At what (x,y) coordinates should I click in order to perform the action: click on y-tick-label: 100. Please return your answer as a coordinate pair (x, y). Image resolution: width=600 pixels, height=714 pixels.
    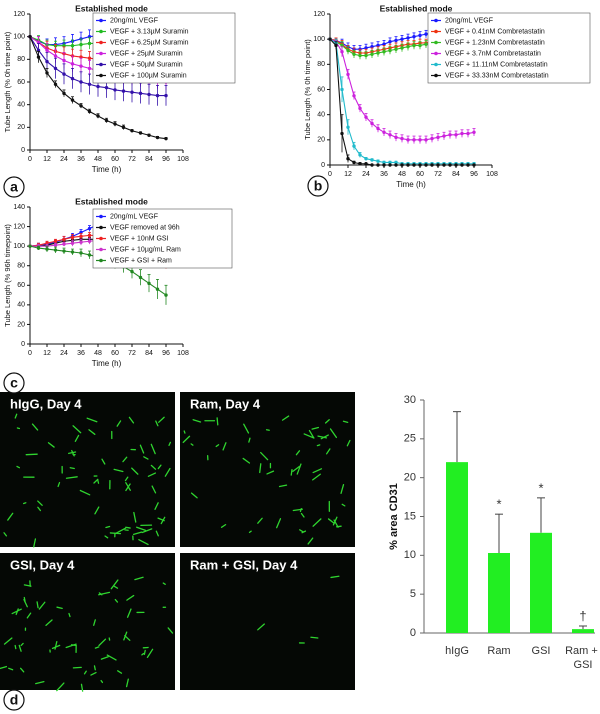
    Looking at the image, I should click on (319, 39).